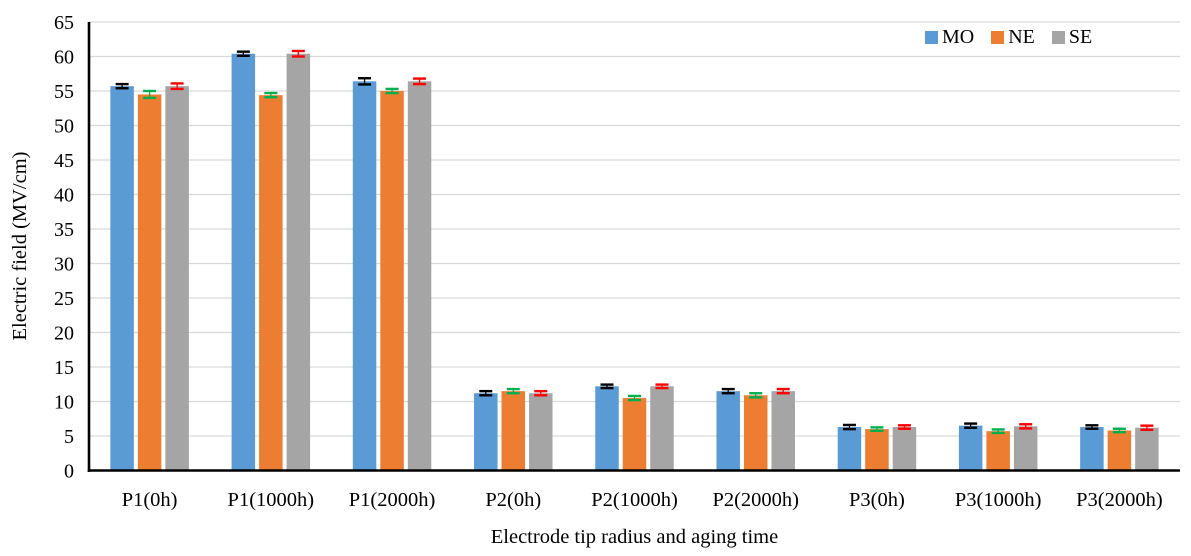 This screenshot has height=556, width=1191. Describe the element at coordinates (877, 500) in the screenshot. I see `x-category-label: P3(0h)` at that location.